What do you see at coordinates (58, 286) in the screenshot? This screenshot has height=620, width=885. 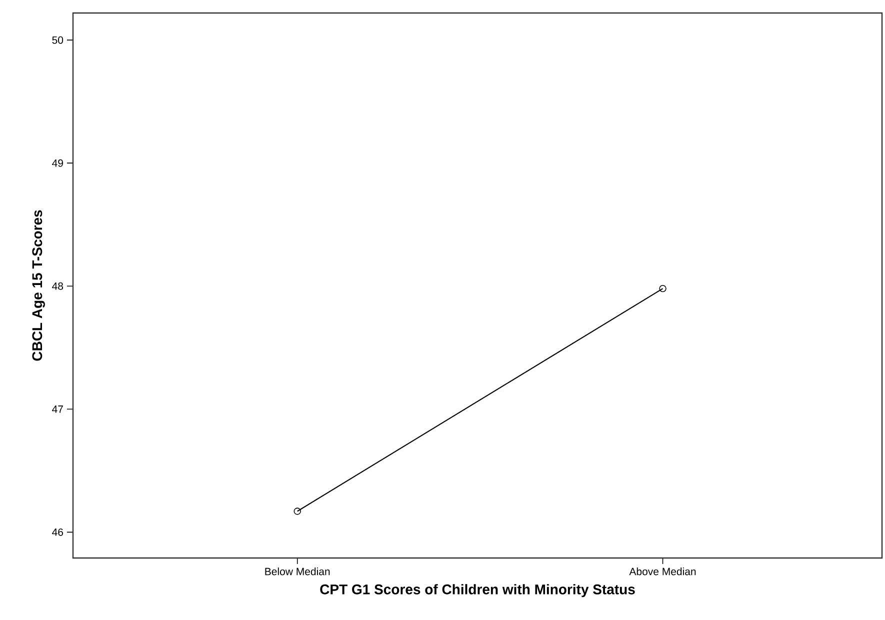 I see `y-tick-label: 48` at bounding box center [58, 286].